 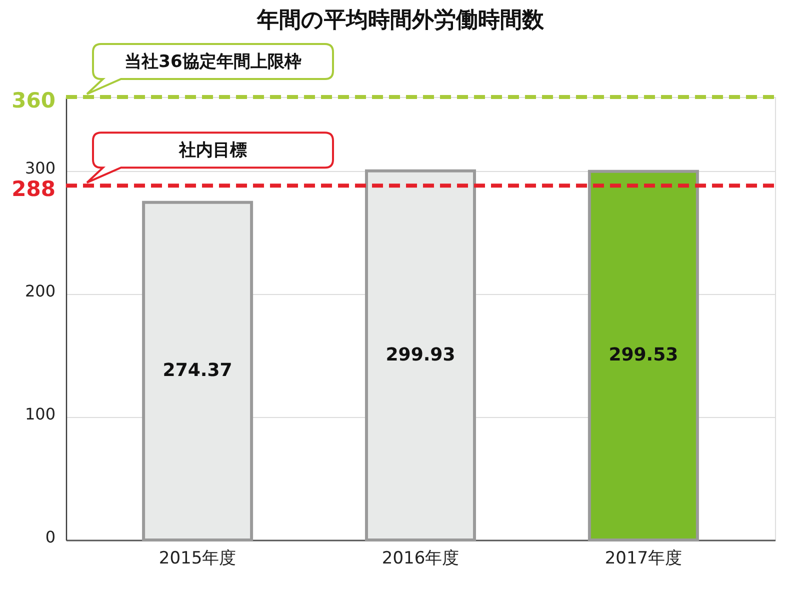 I want to click on data-label: 274.37, so click(x=197, y=371).